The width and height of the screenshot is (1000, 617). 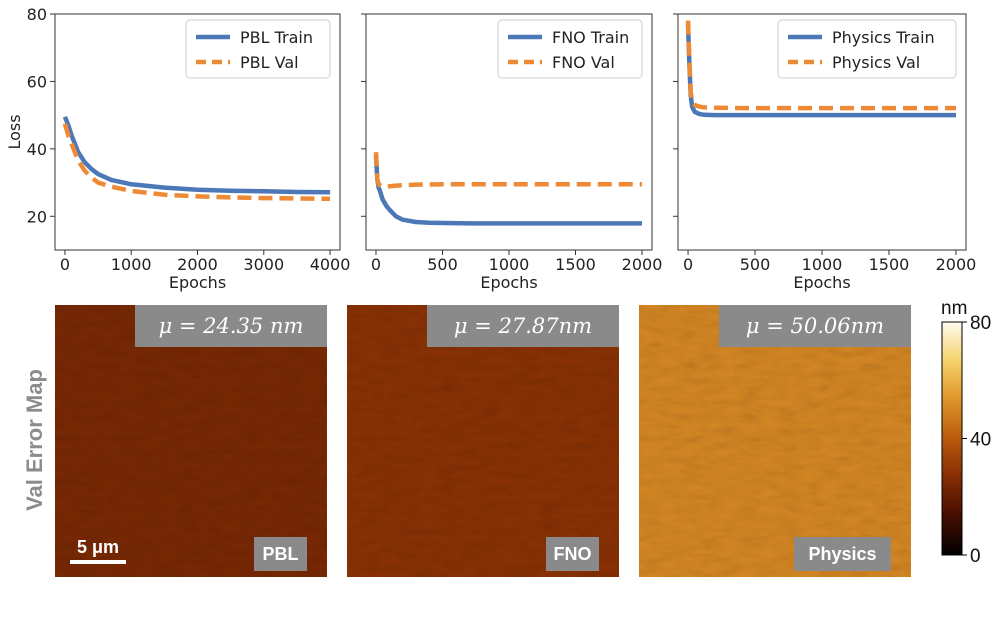 What do you see at coordinates (952, 438) in the screenshot?
I see `colorbar-gradient` at bounding box center [952, 438].